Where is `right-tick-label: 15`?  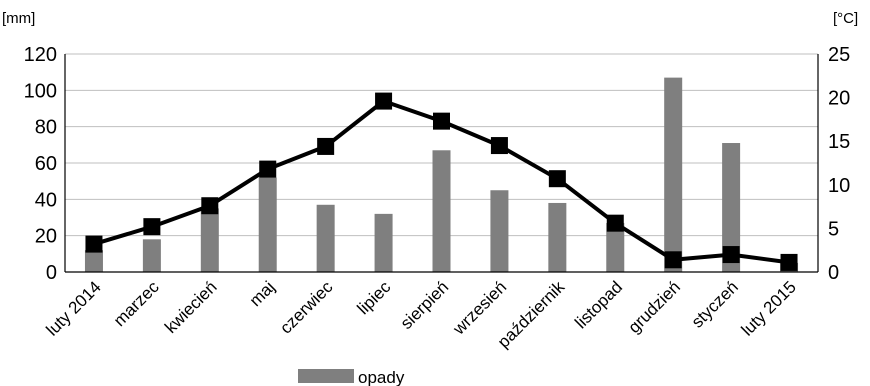
right-tick-label: 15 is located at coordinates (839, 142).